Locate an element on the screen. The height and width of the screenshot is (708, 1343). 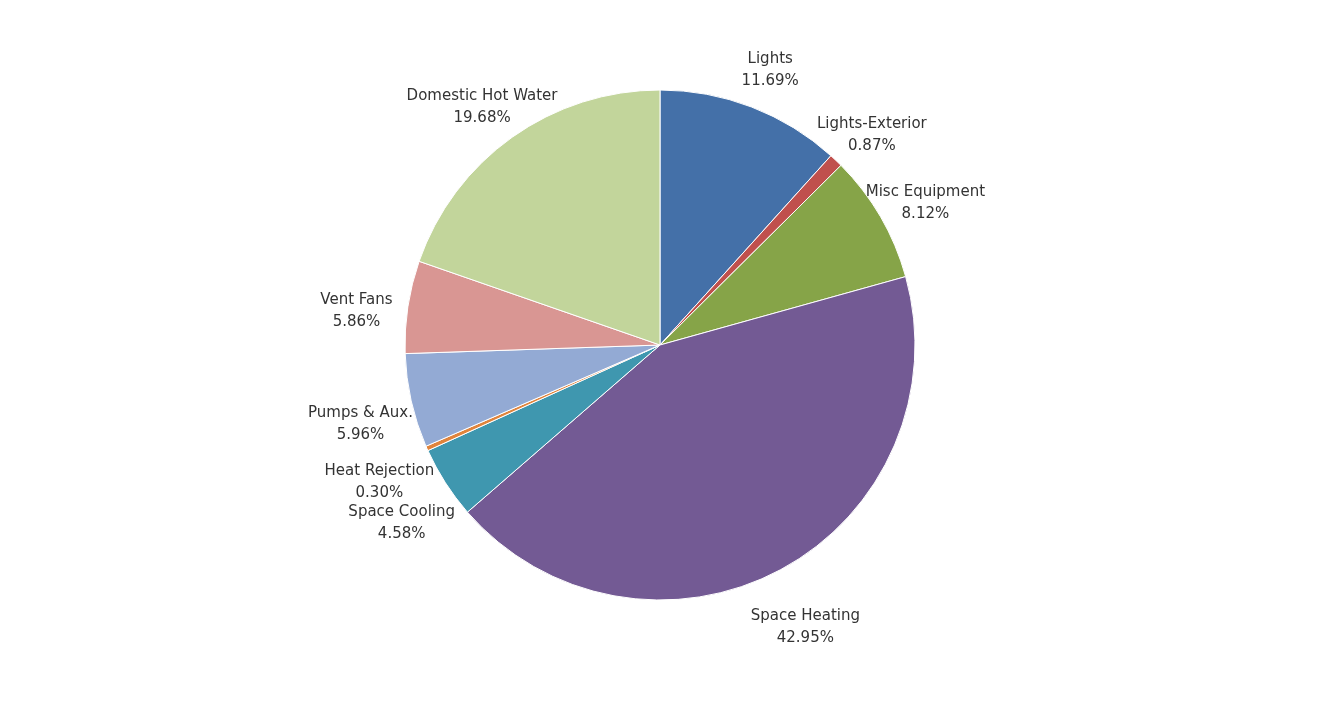
data-label: 0.87% is located at coordinates (872, 144).